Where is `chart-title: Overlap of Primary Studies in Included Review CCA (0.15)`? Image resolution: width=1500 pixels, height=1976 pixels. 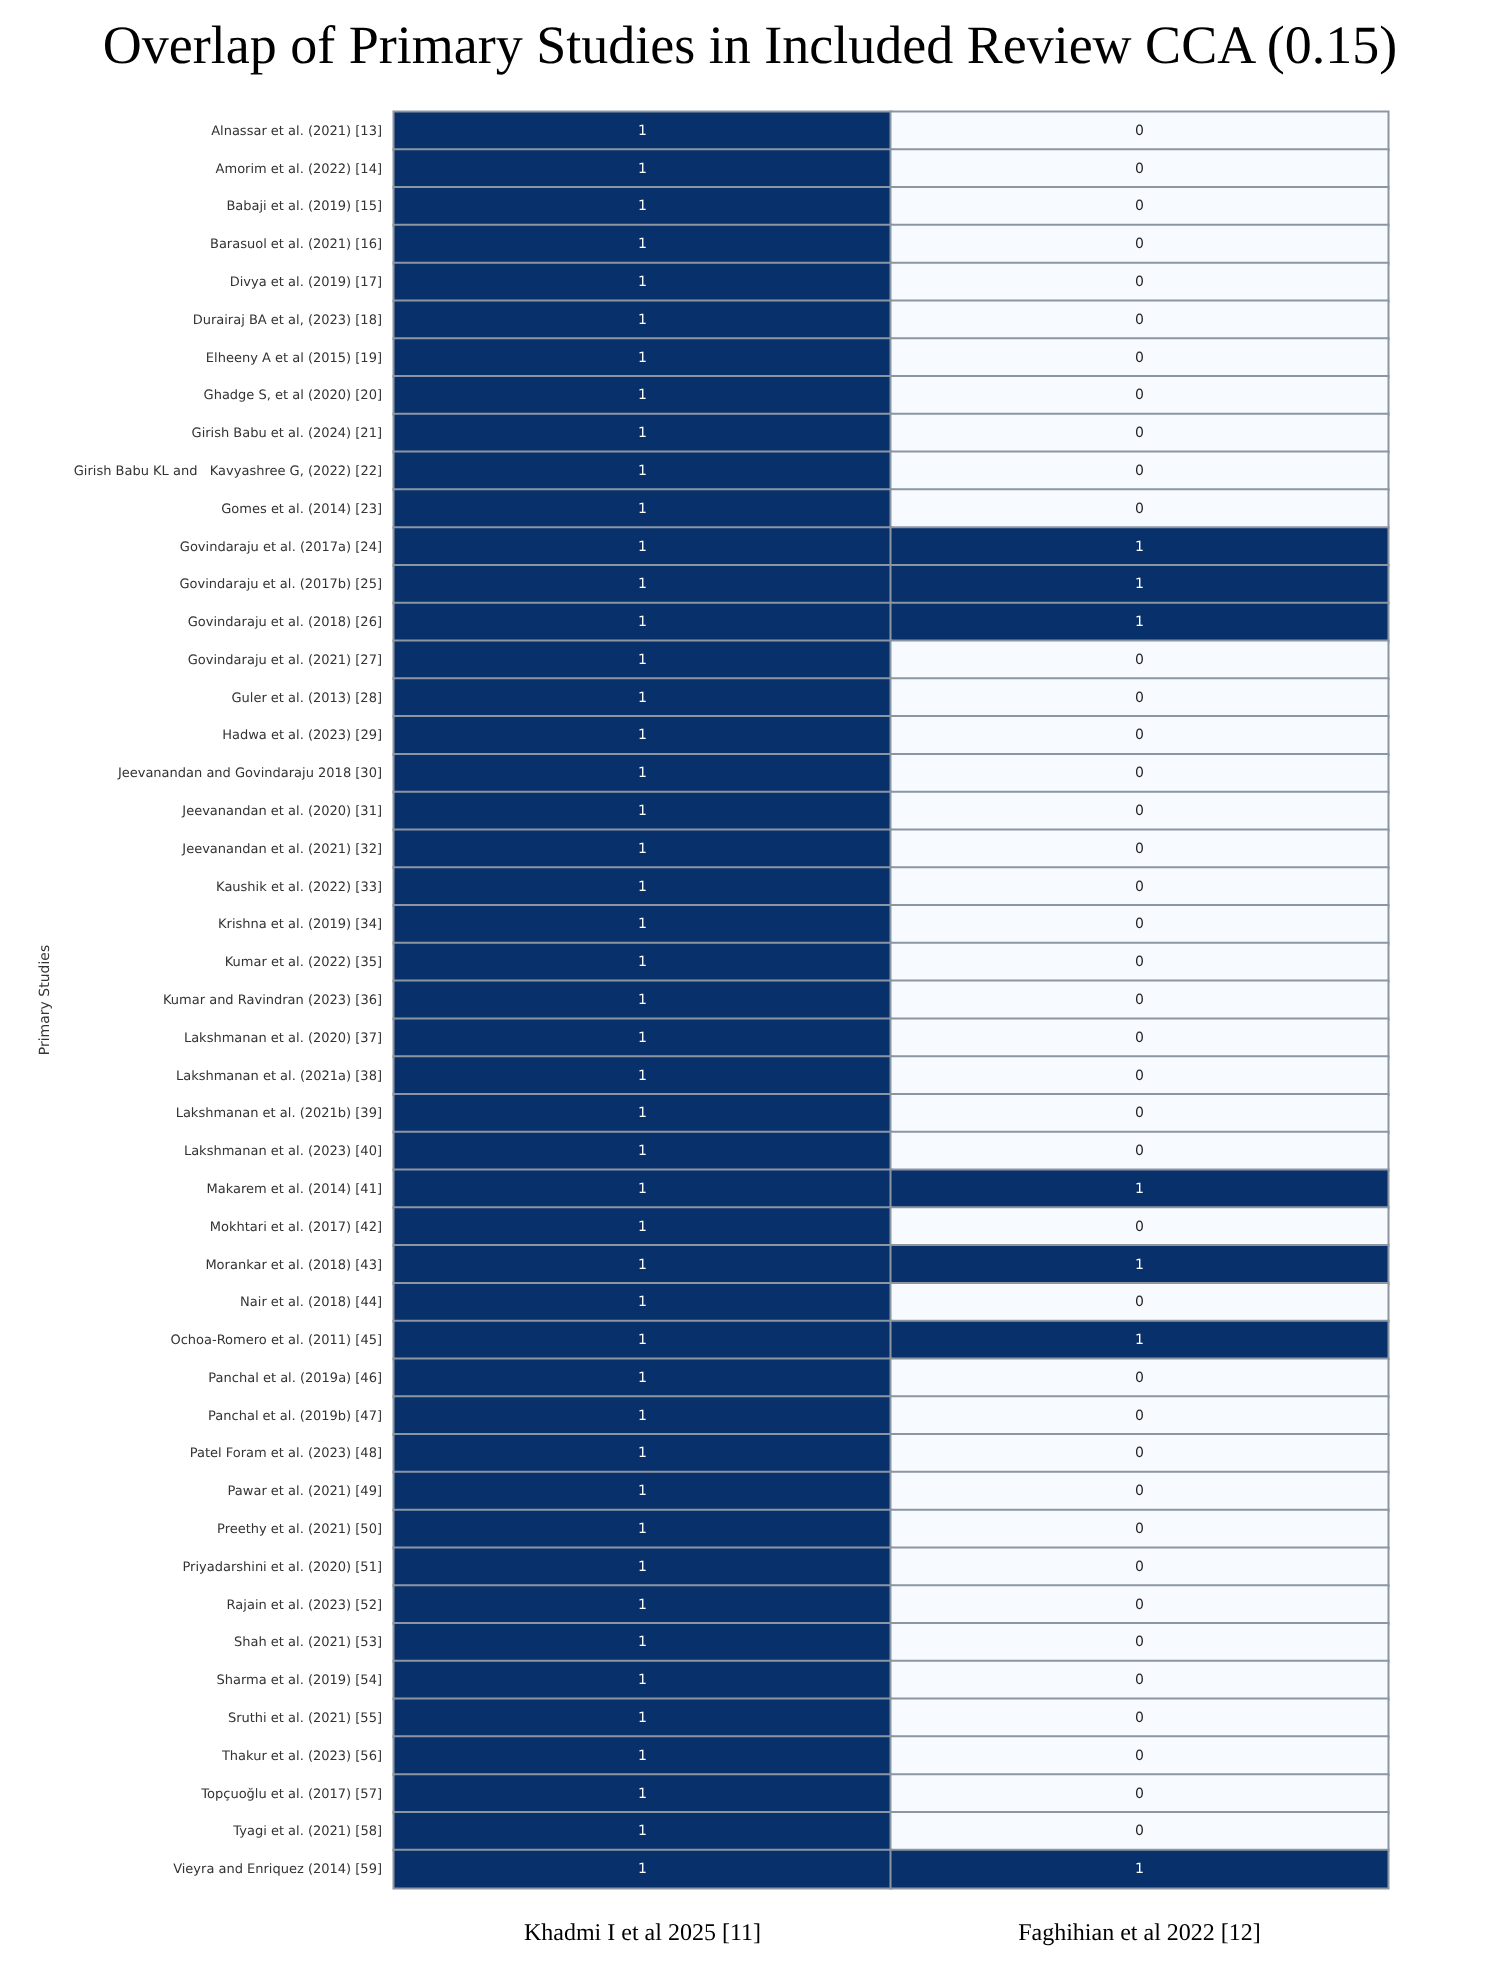
chart-title: Overlap of Primary Studies in Included Review CCA (0.15) is located at coordinates (750, 45).